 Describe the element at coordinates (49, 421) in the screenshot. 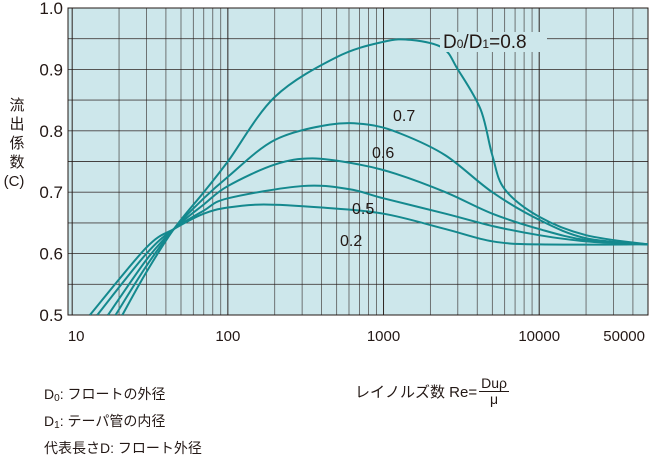

I see `d1-symbol: D` at that location.